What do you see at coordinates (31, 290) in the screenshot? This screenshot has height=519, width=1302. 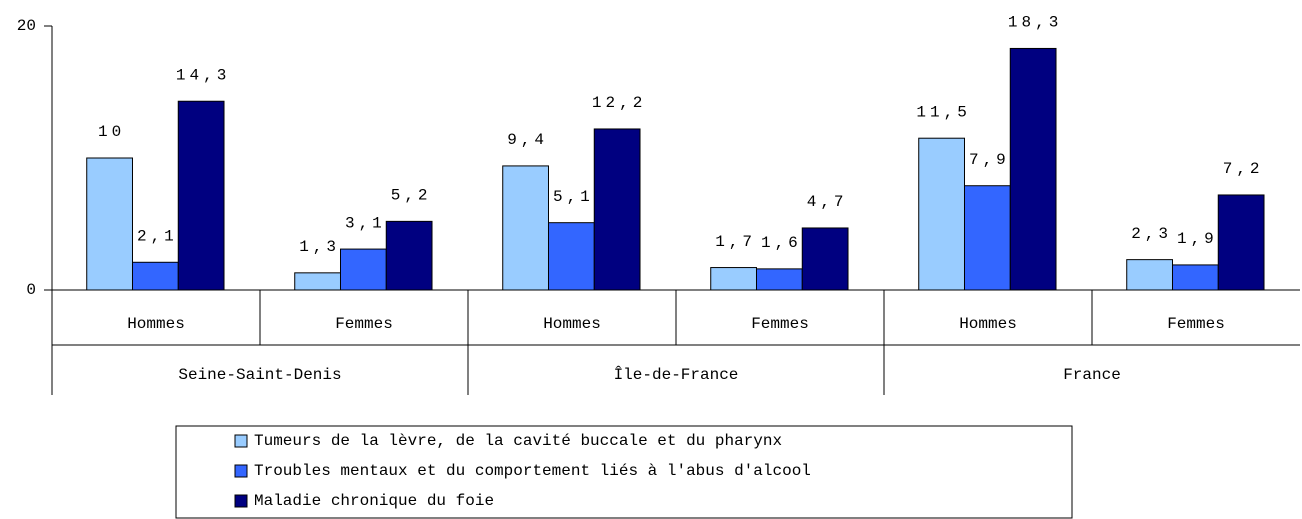 I see `y-tick-label: 0` at bounding box center [31, 290].